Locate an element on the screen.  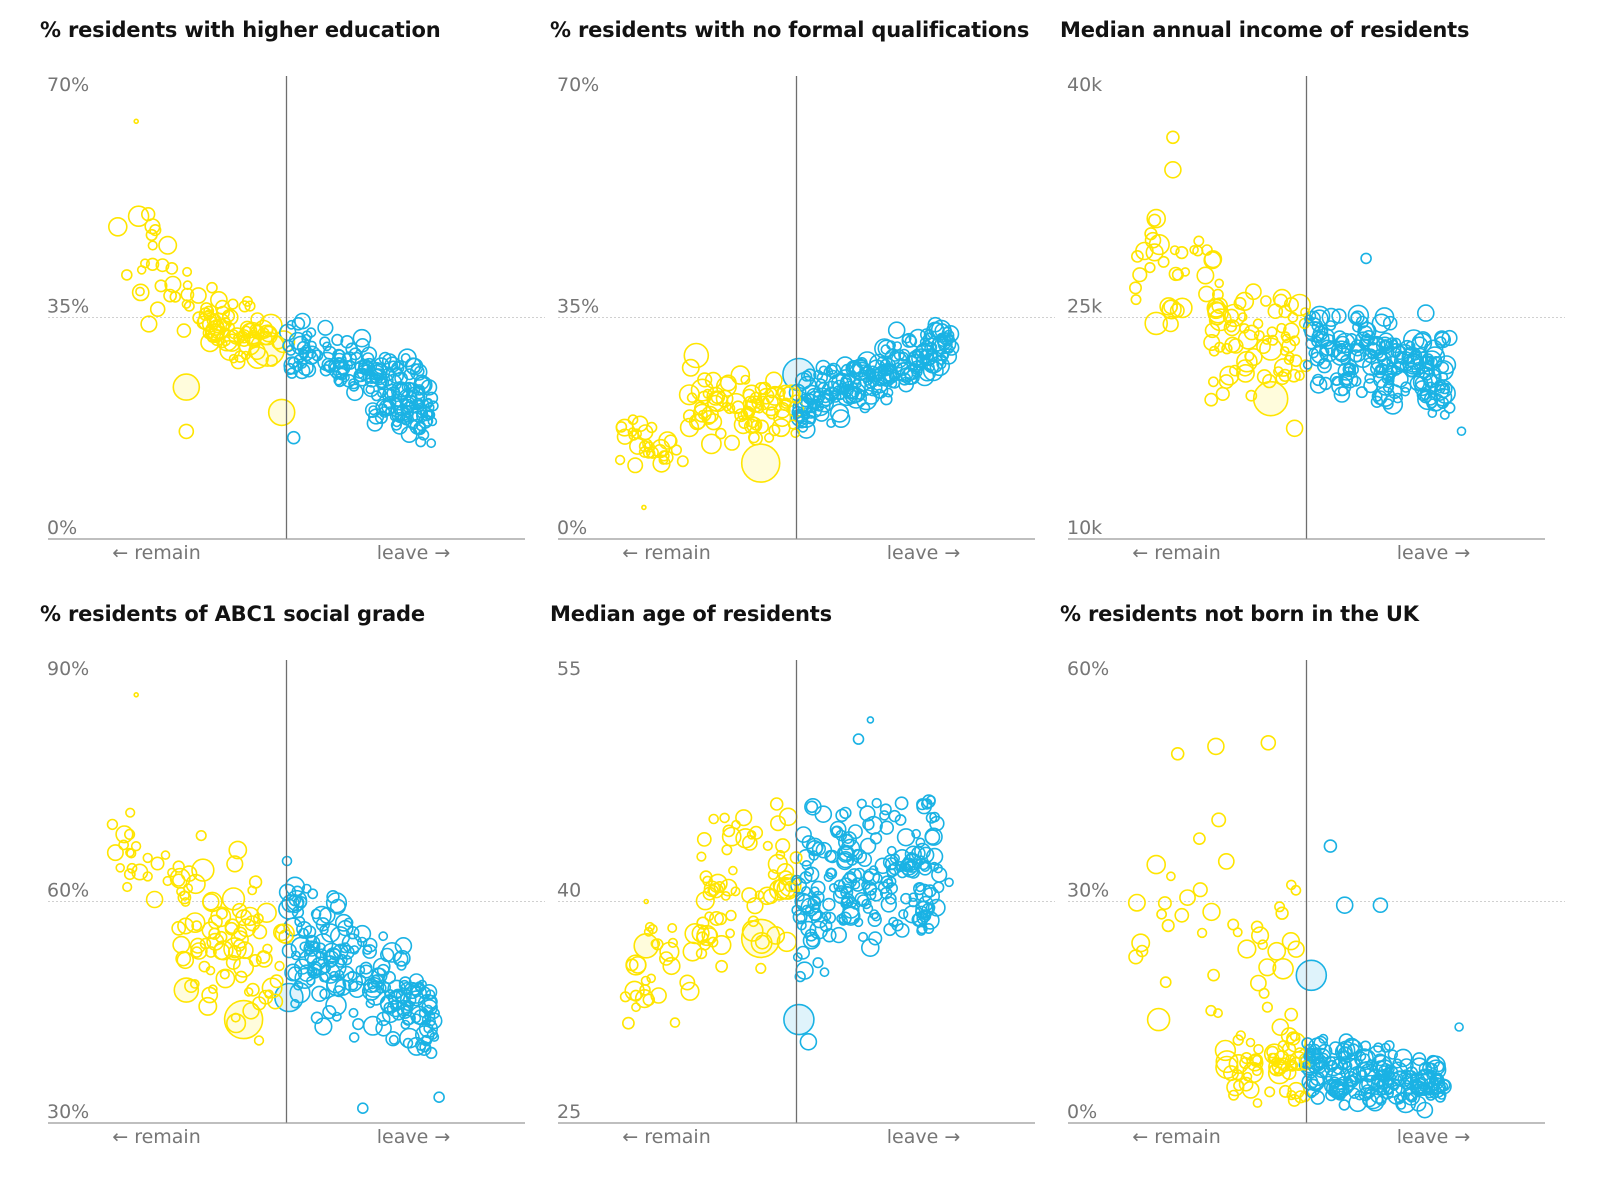
leave-direction-label: leave → is located at coordinates (924, 1137).